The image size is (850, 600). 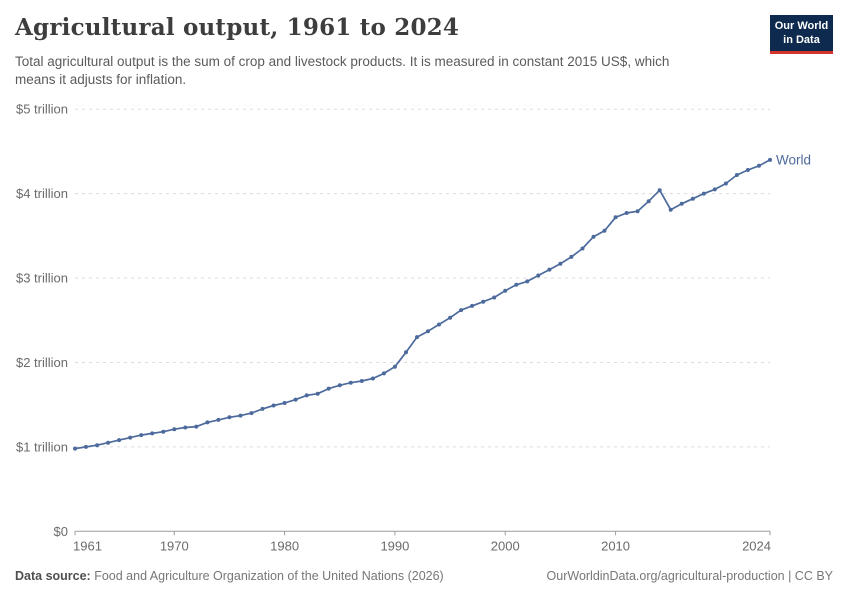 I want to click on data-point-1993, so click(x=428, y=331).